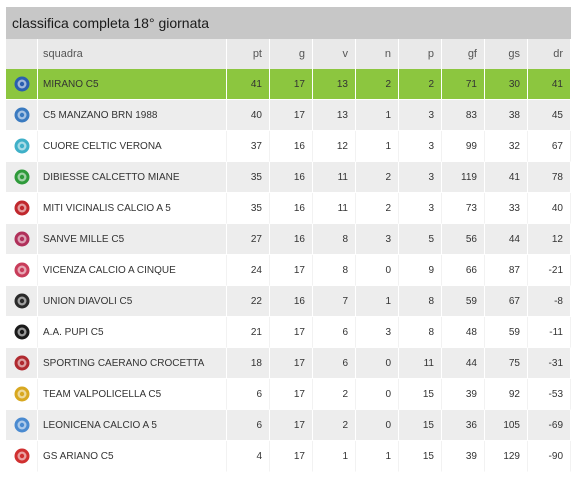 Image resolution: width=581 pixels, height=488 pixels. I want to click on team-name: SPORTING CAERANO CROCETTA, so click(132, 363).